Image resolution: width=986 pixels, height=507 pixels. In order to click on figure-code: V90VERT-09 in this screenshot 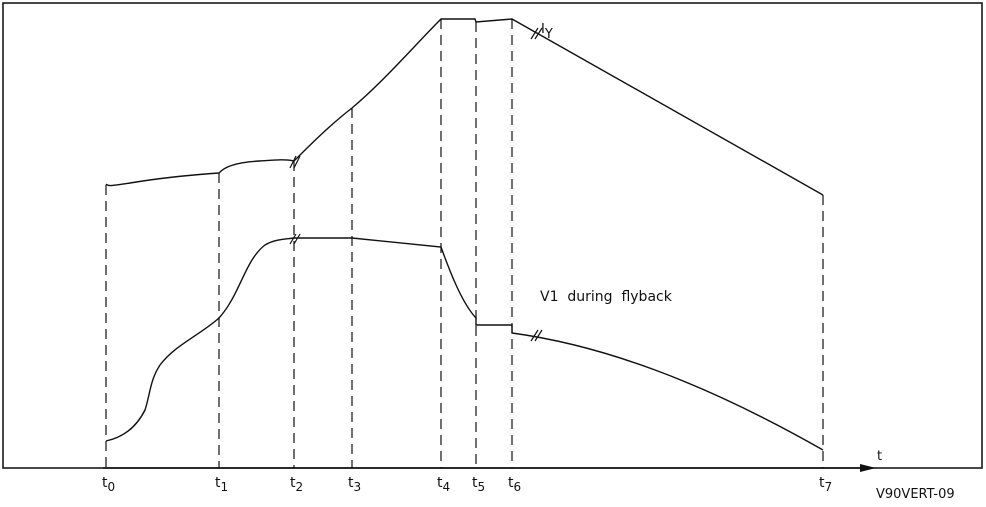, I will do `click(915, 494)`.